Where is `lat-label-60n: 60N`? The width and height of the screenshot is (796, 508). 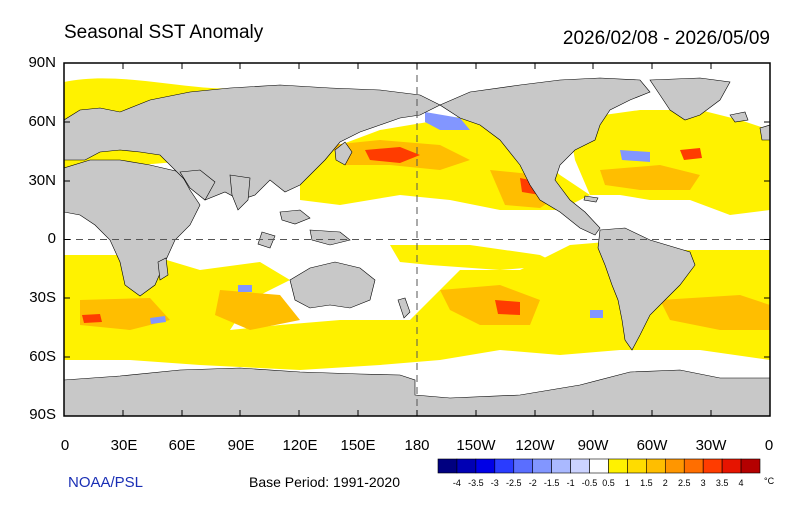 lat-label-60n: 60N is located at coordinates (42, 121).